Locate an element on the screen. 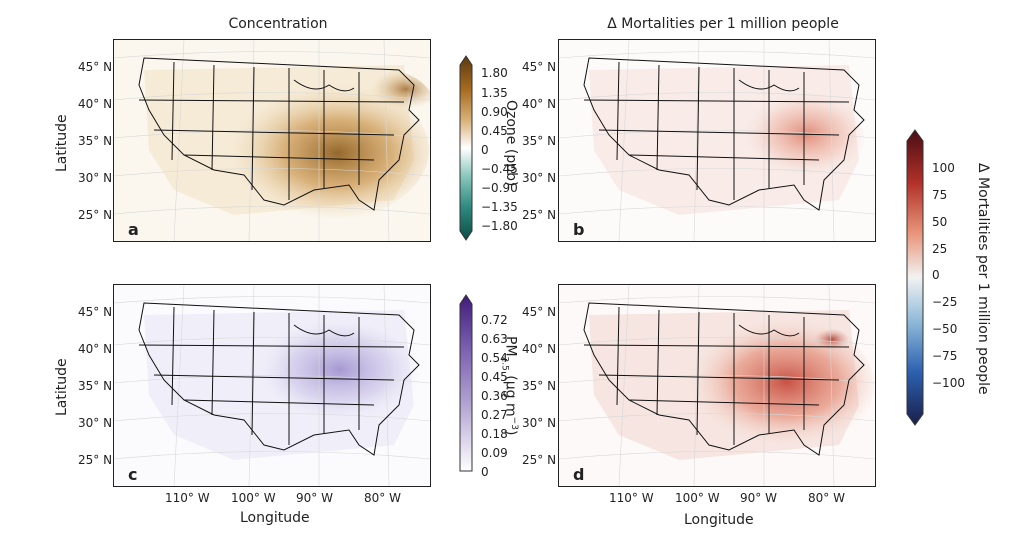 The width and height of the screenshot is (1024, 535). map-a-svg is located at coordinates (272, 140).